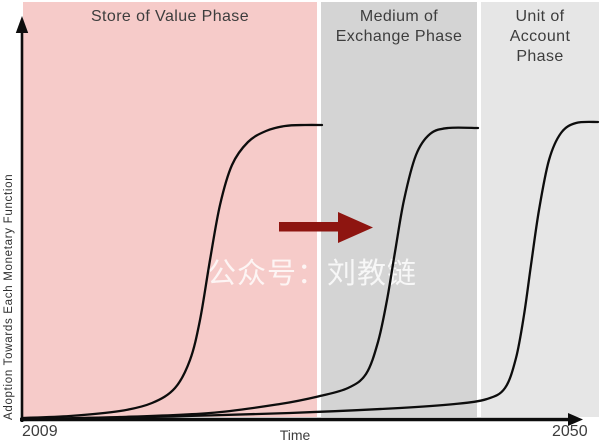 The image size is (600, 447). What do you see at coordinates (170, 16) in the screenshot?
I see `region-label-store-of-value: Store of Value Phase` at bounding box center [170, 16].